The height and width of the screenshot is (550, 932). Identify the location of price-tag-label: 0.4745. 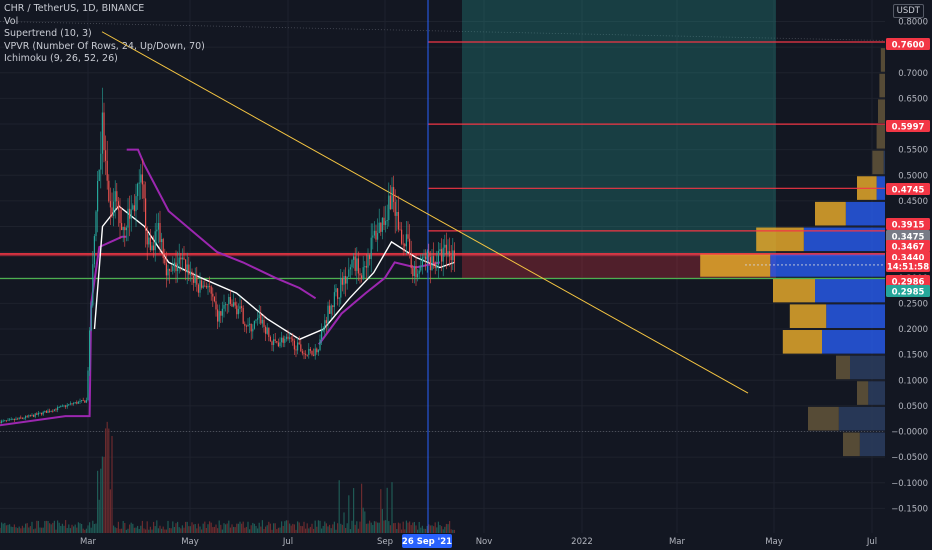
(908, 191).